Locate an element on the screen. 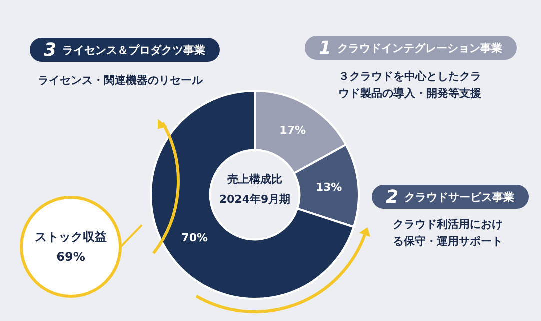 The image size is (541, 321). slice-label: 1 クラウドインテグレーション事業 is located at coordinates (411, 48).